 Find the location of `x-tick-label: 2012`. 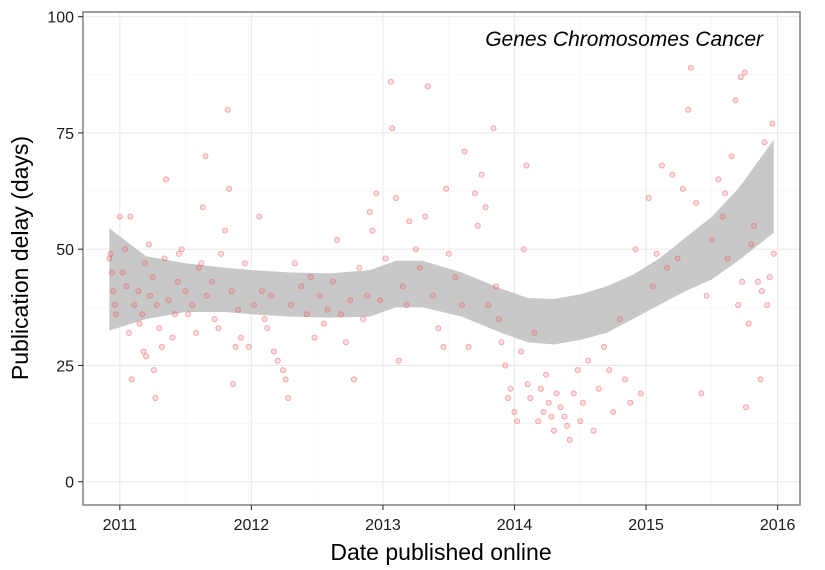

x-tick-label: 2012 is located at coordinates (252, 525).